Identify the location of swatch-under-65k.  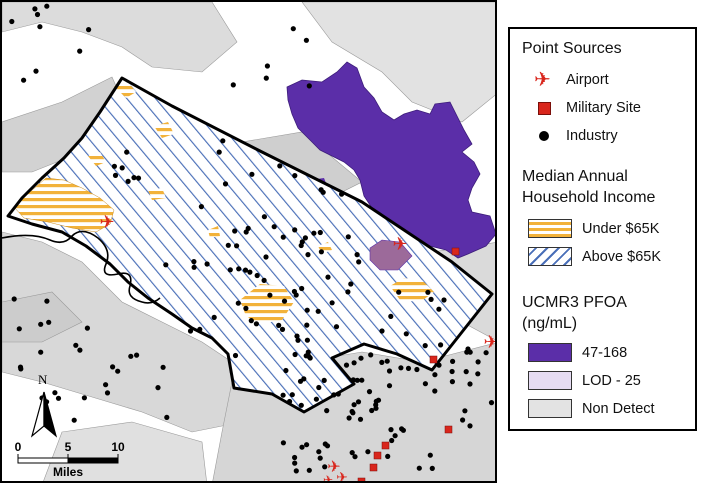
(550, 228).